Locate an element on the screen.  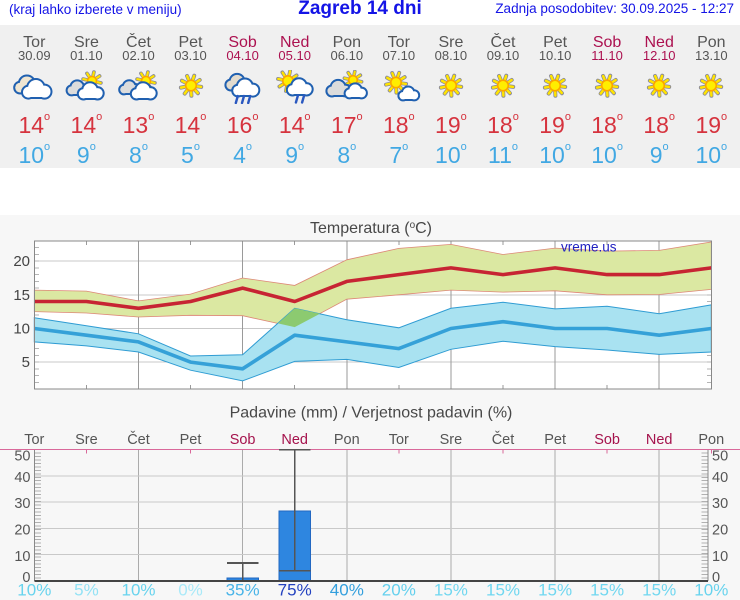
svg-text: vreme.us is located at coordinates (589, 247).